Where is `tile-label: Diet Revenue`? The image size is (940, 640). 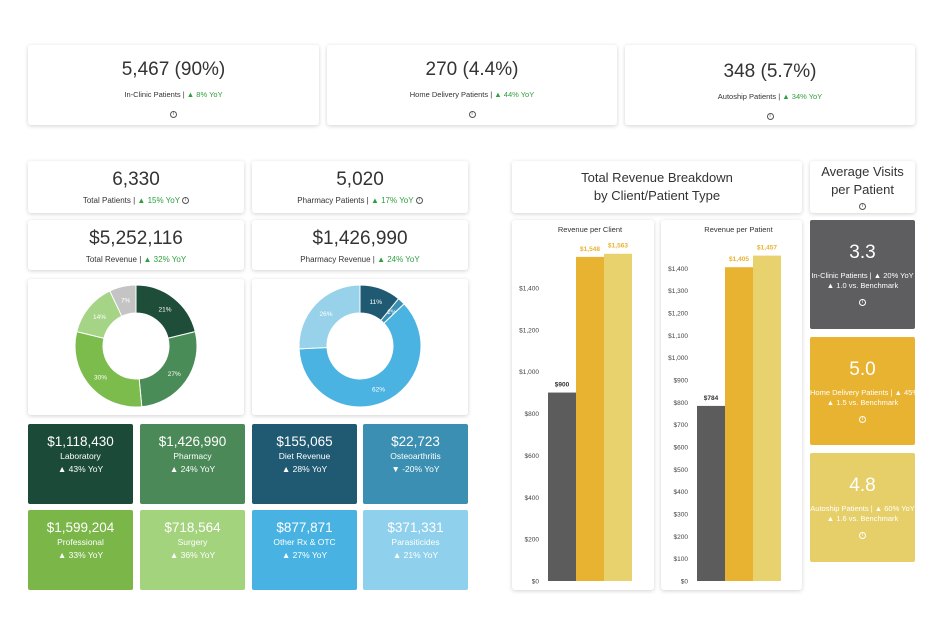
tile-label: Diet Revenue is located at coordinates (304, 456).